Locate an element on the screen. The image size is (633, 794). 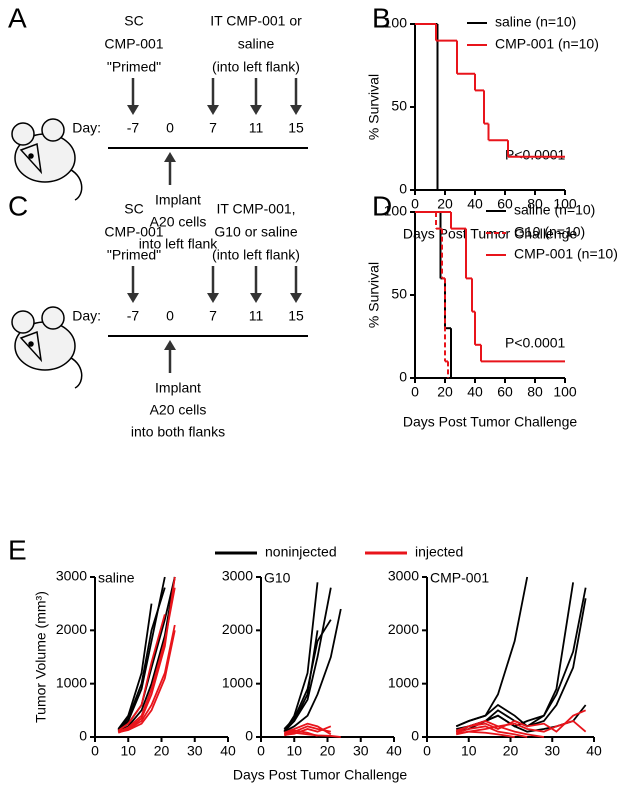
panel-label: D is located at coordinates (382, 205).